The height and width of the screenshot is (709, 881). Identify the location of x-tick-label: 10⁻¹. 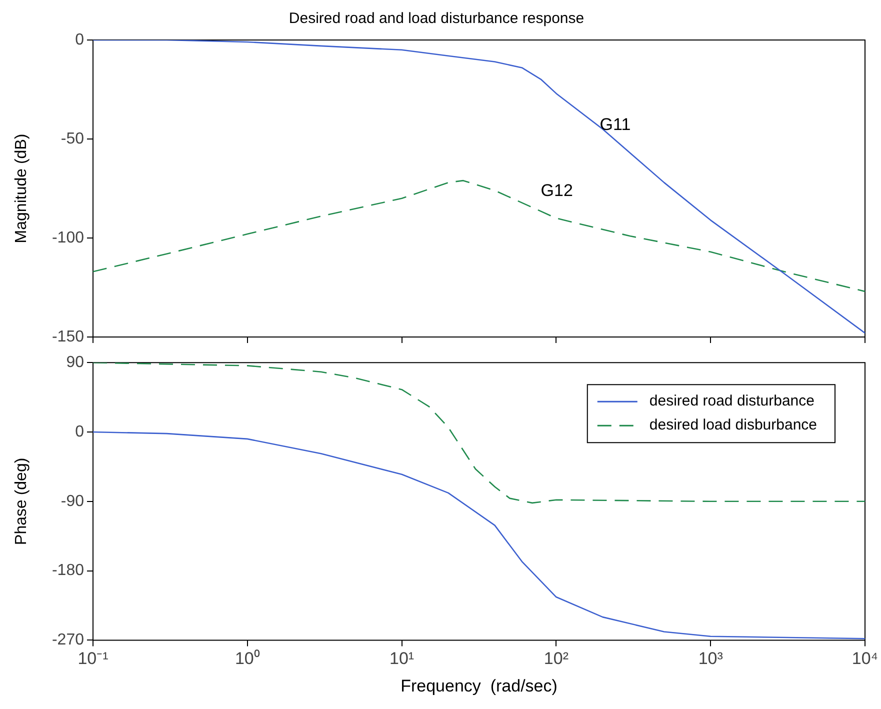
(93, 658).